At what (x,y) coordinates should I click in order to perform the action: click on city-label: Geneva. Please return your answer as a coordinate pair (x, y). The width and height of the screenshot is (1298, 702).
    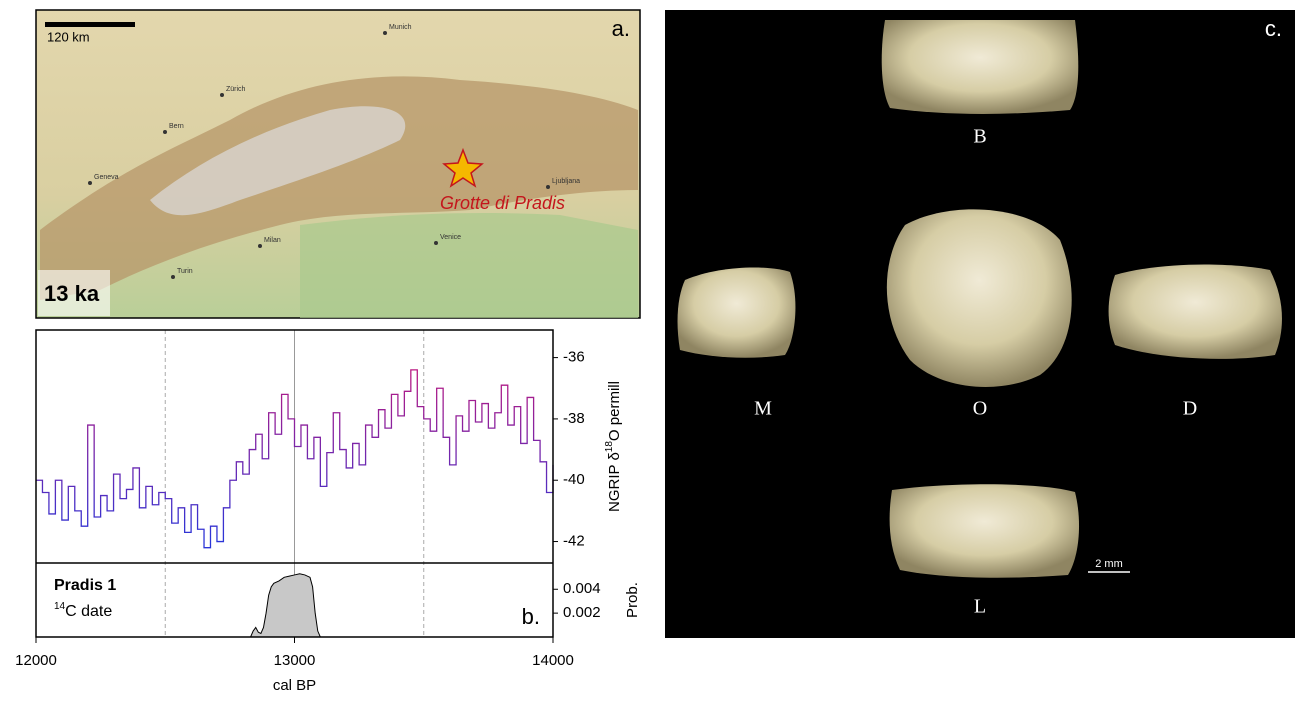
    Looking at the image, I should click on (106, 177).